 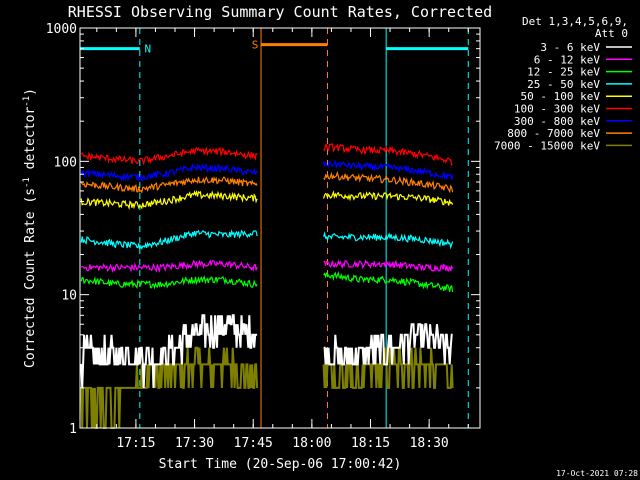 What do you see at coordinates (611, 33) in the screenshot?
I see `legend-header-line-2: Att 0` at bounding box center [611, 33].